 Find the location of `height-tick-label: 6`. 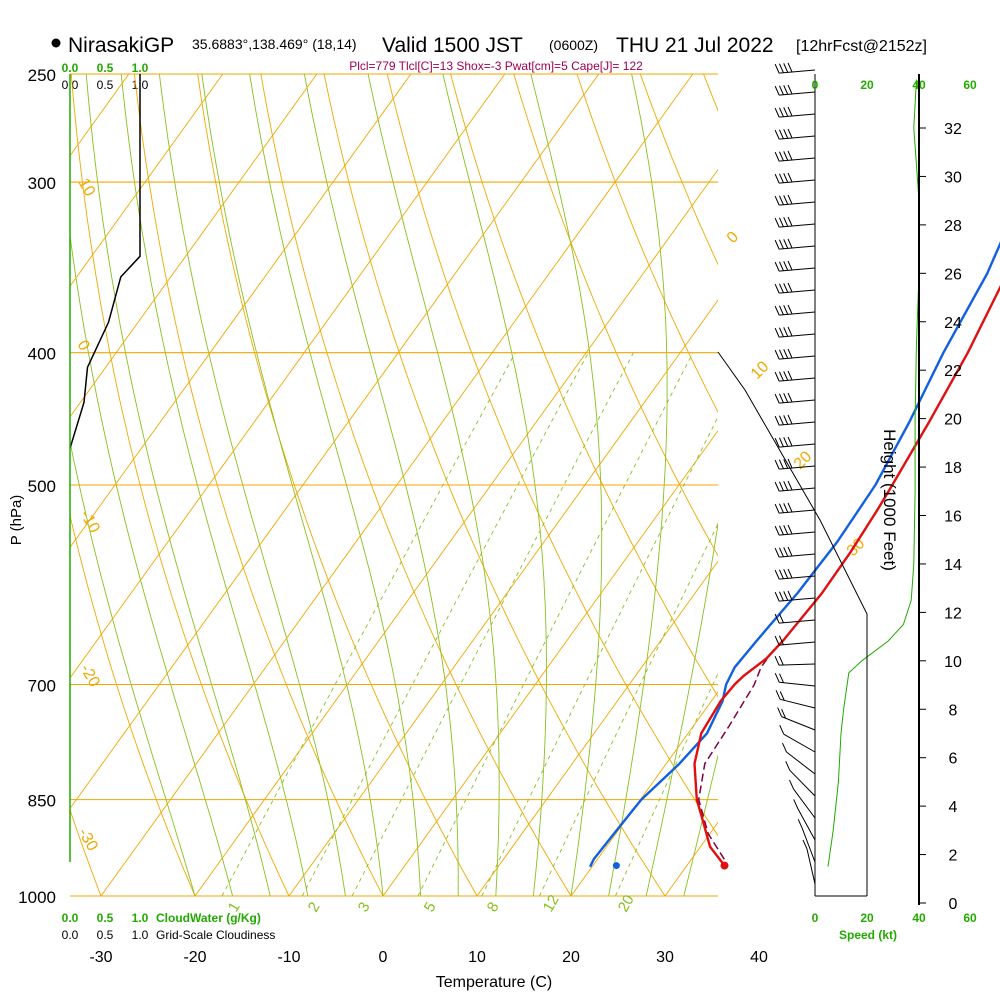

height-tick-label: 6 is located at coordinates (953, 759).